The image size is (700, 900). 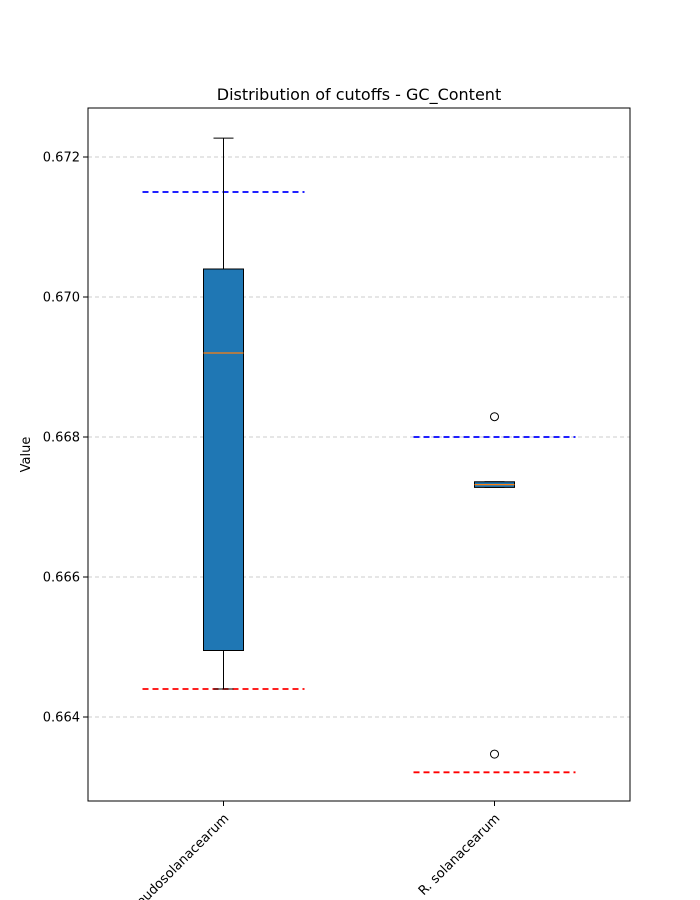 What do you see at coordinates (26, 455) in the screenshot?
I see `y-axis-title: Value` at bounding box center [26, 455].